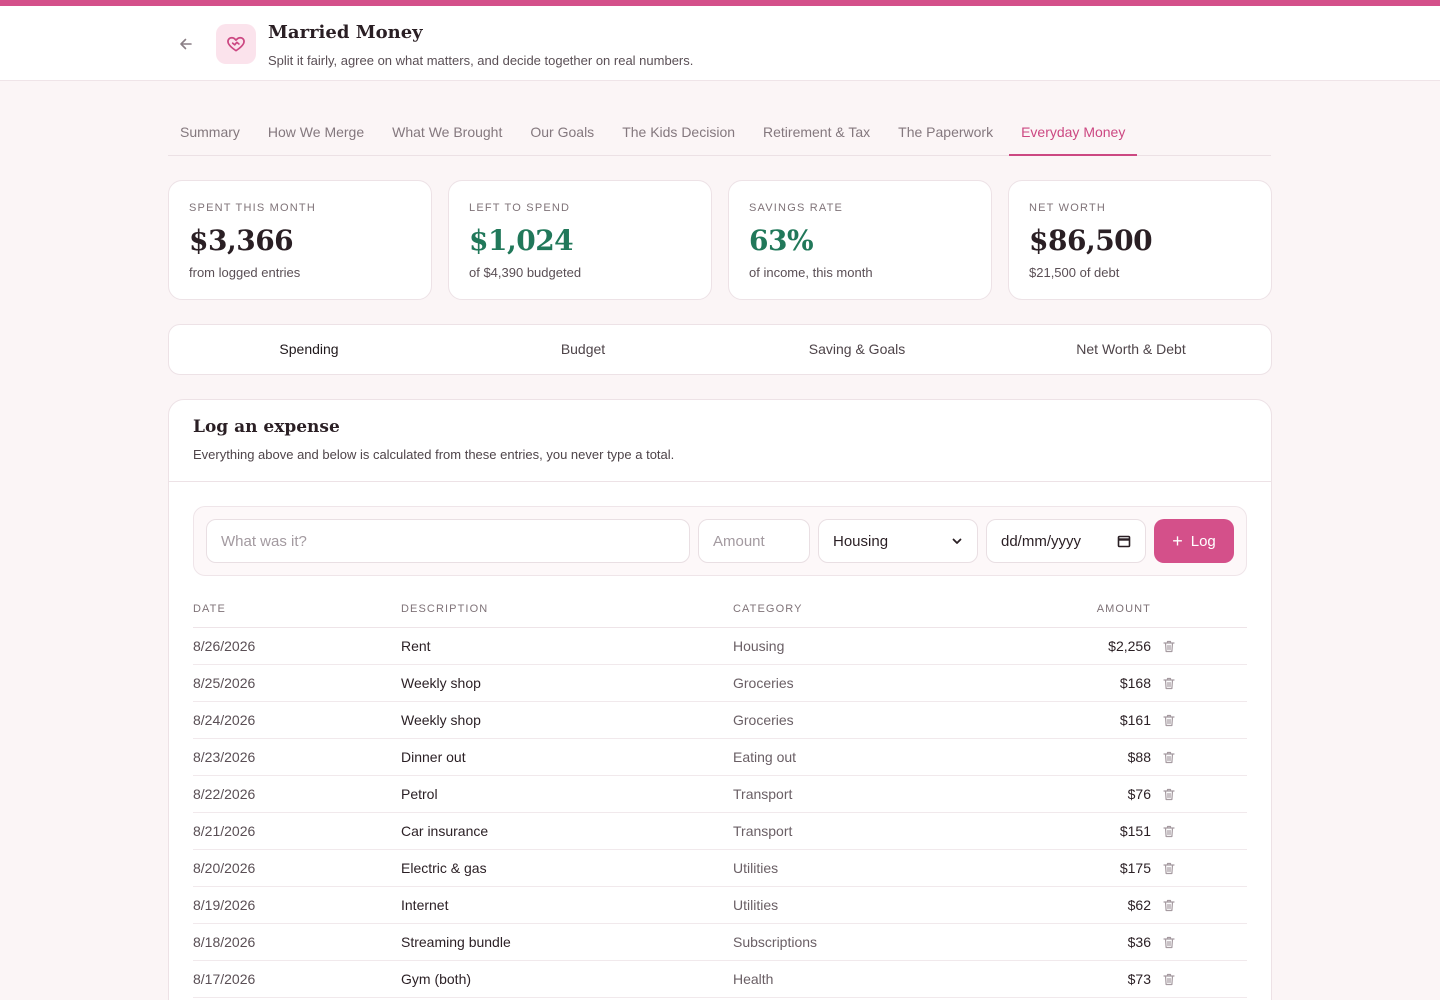  I want to click on tab-how-we-merge: How We Merge, so click(316, 132).